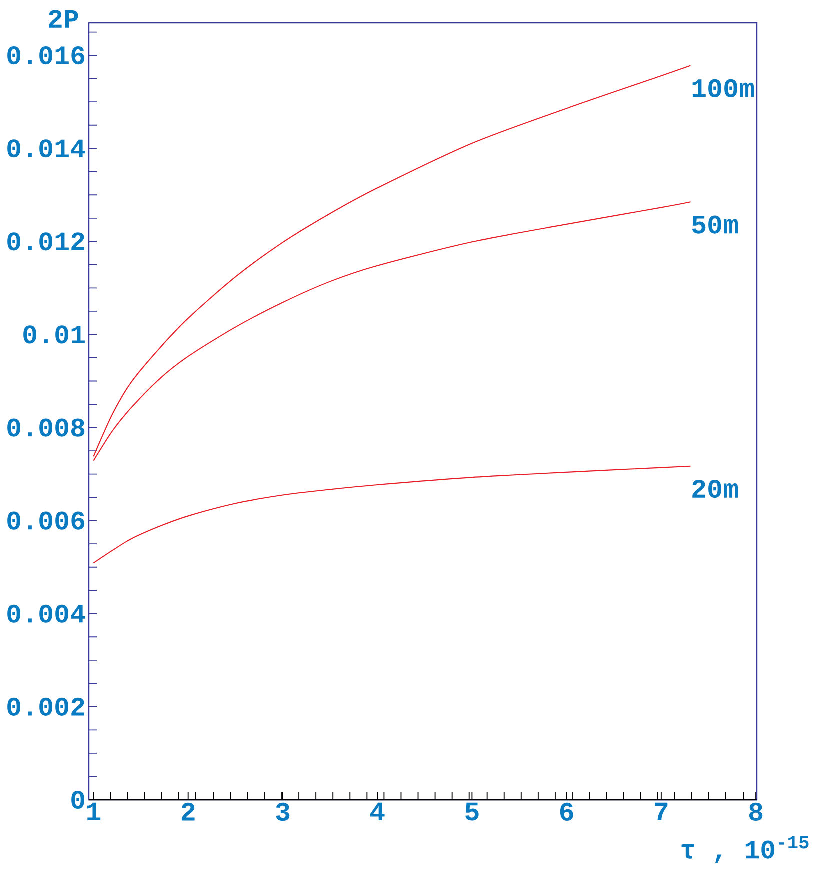 The image size is (816, 874). Describe the element at coordinates (47, 149) in the screenshot. I see `y-tick-label: 0.014` at that location.